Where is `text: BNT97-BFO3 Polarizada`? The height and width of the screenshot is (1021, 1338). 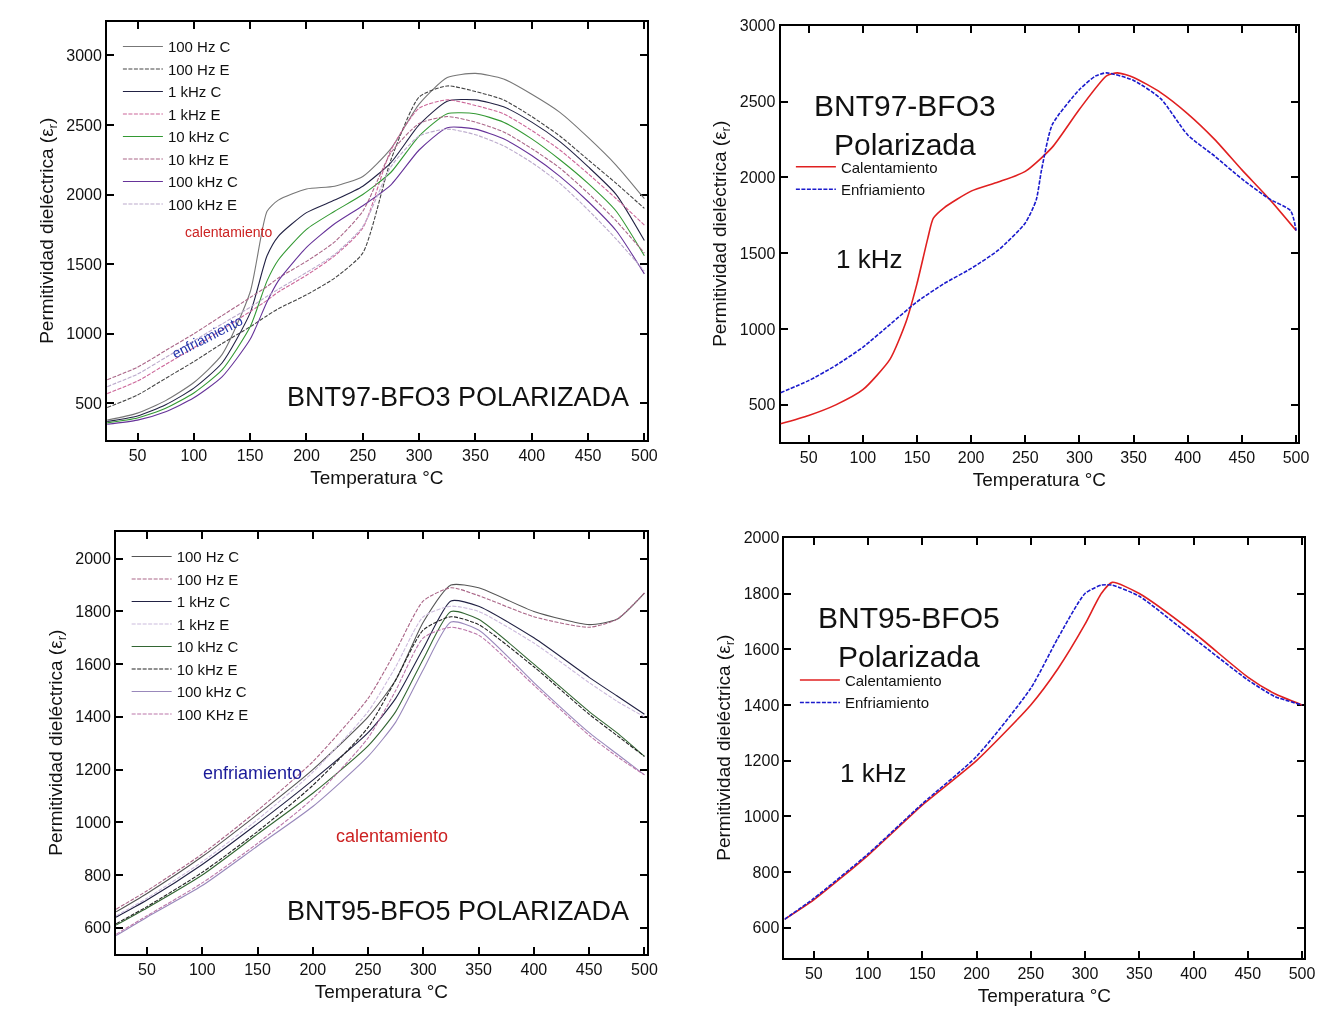
text: BNT97-BFO3 Polarizada is located at coordinates (905, 125).